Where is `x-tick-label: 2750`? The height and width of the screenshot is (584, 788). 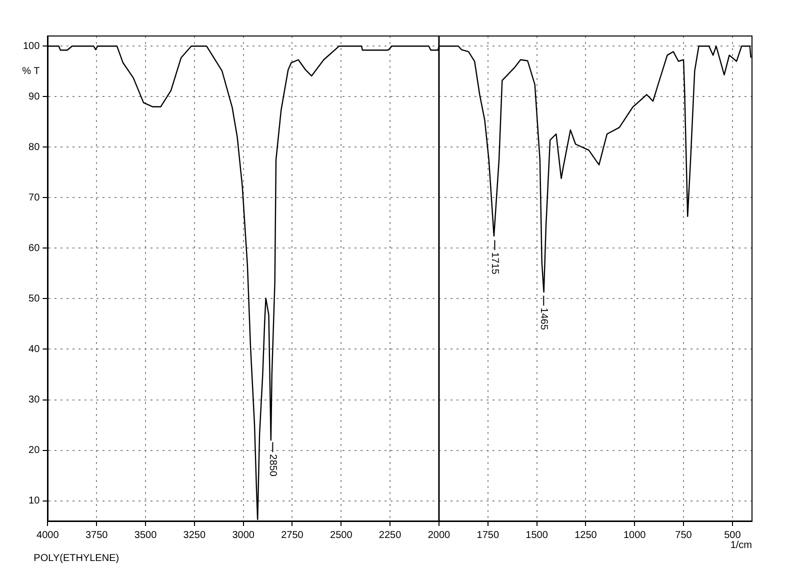
x-tick-label: 2750 is located at coordinates (292, 535).